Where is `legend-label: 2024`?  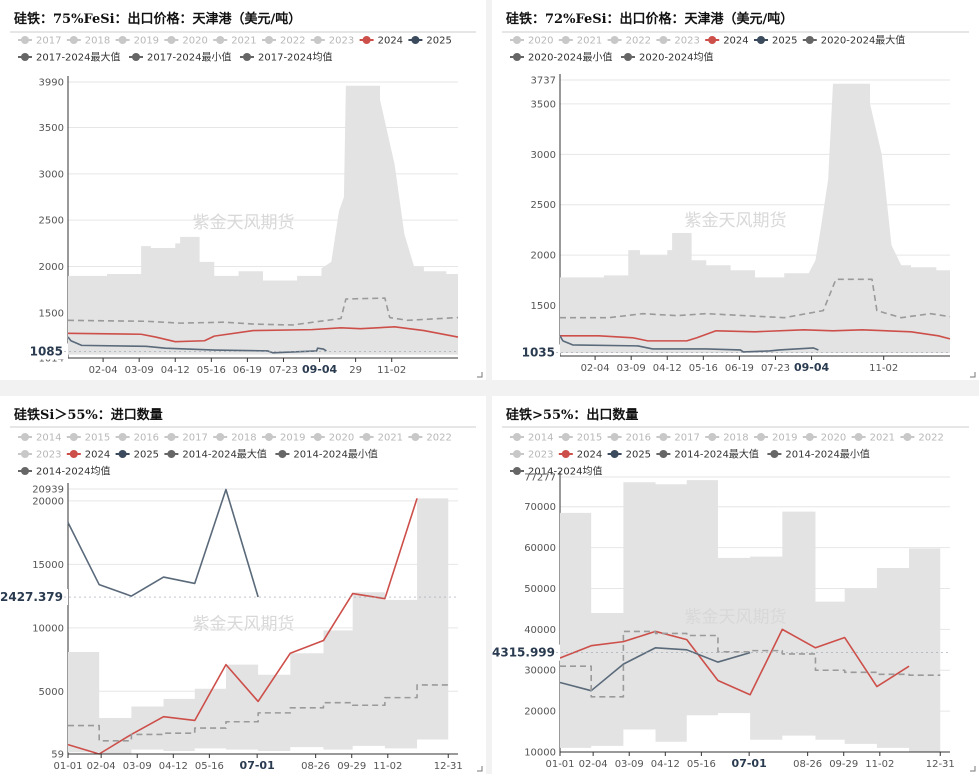
legend-label: 2024 is located at coordinates (735, 41).